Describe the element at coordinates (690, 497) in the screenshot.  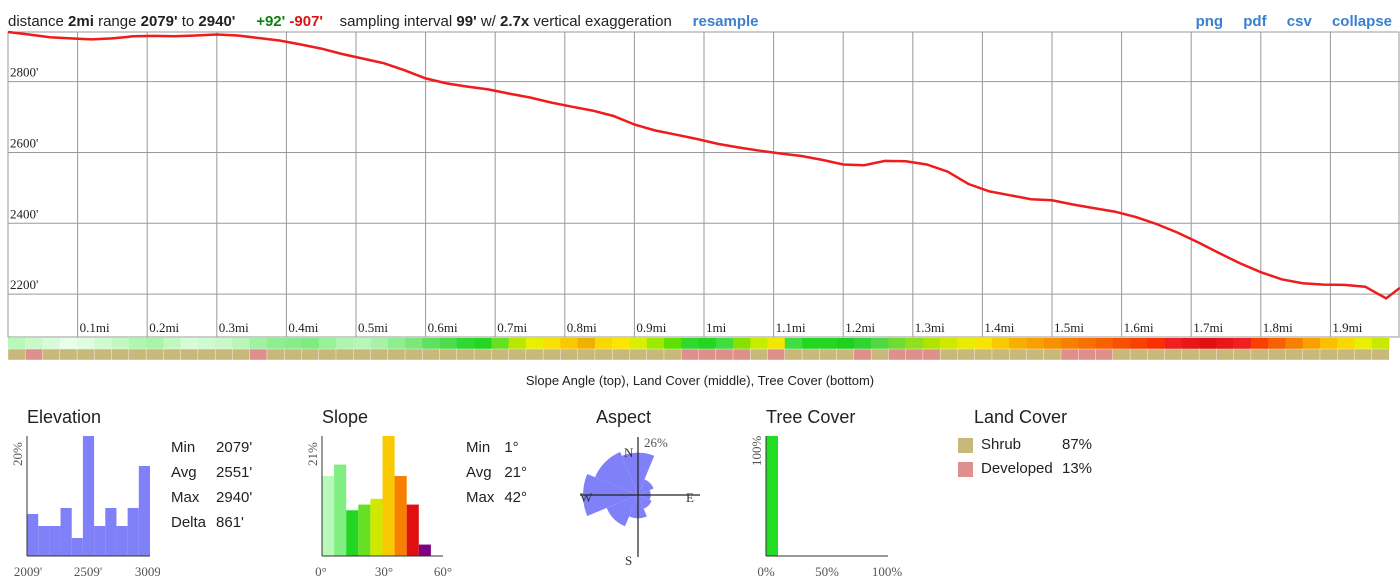
I see `aspect-direction-label: E` at that location.